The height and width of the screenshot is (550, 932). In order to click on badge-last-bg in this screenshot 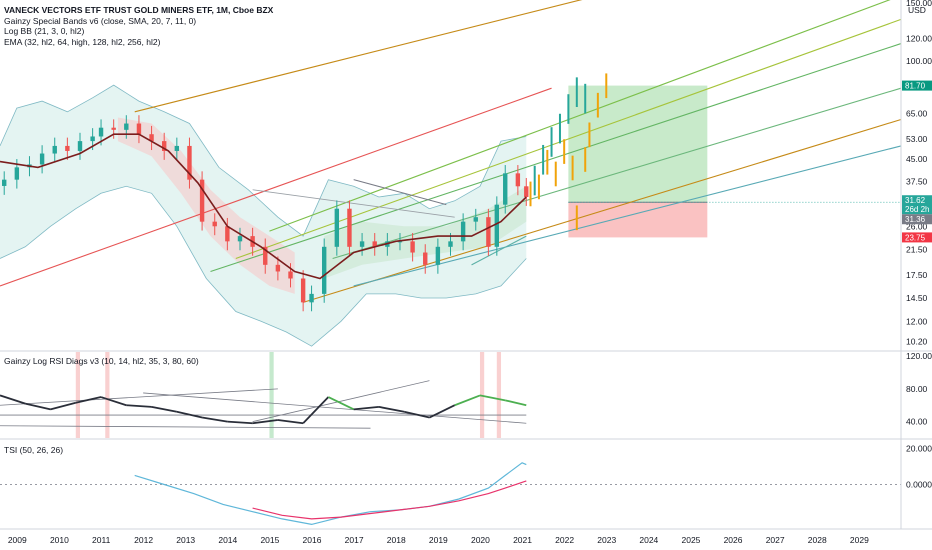, I will do `click(917, 200)`.